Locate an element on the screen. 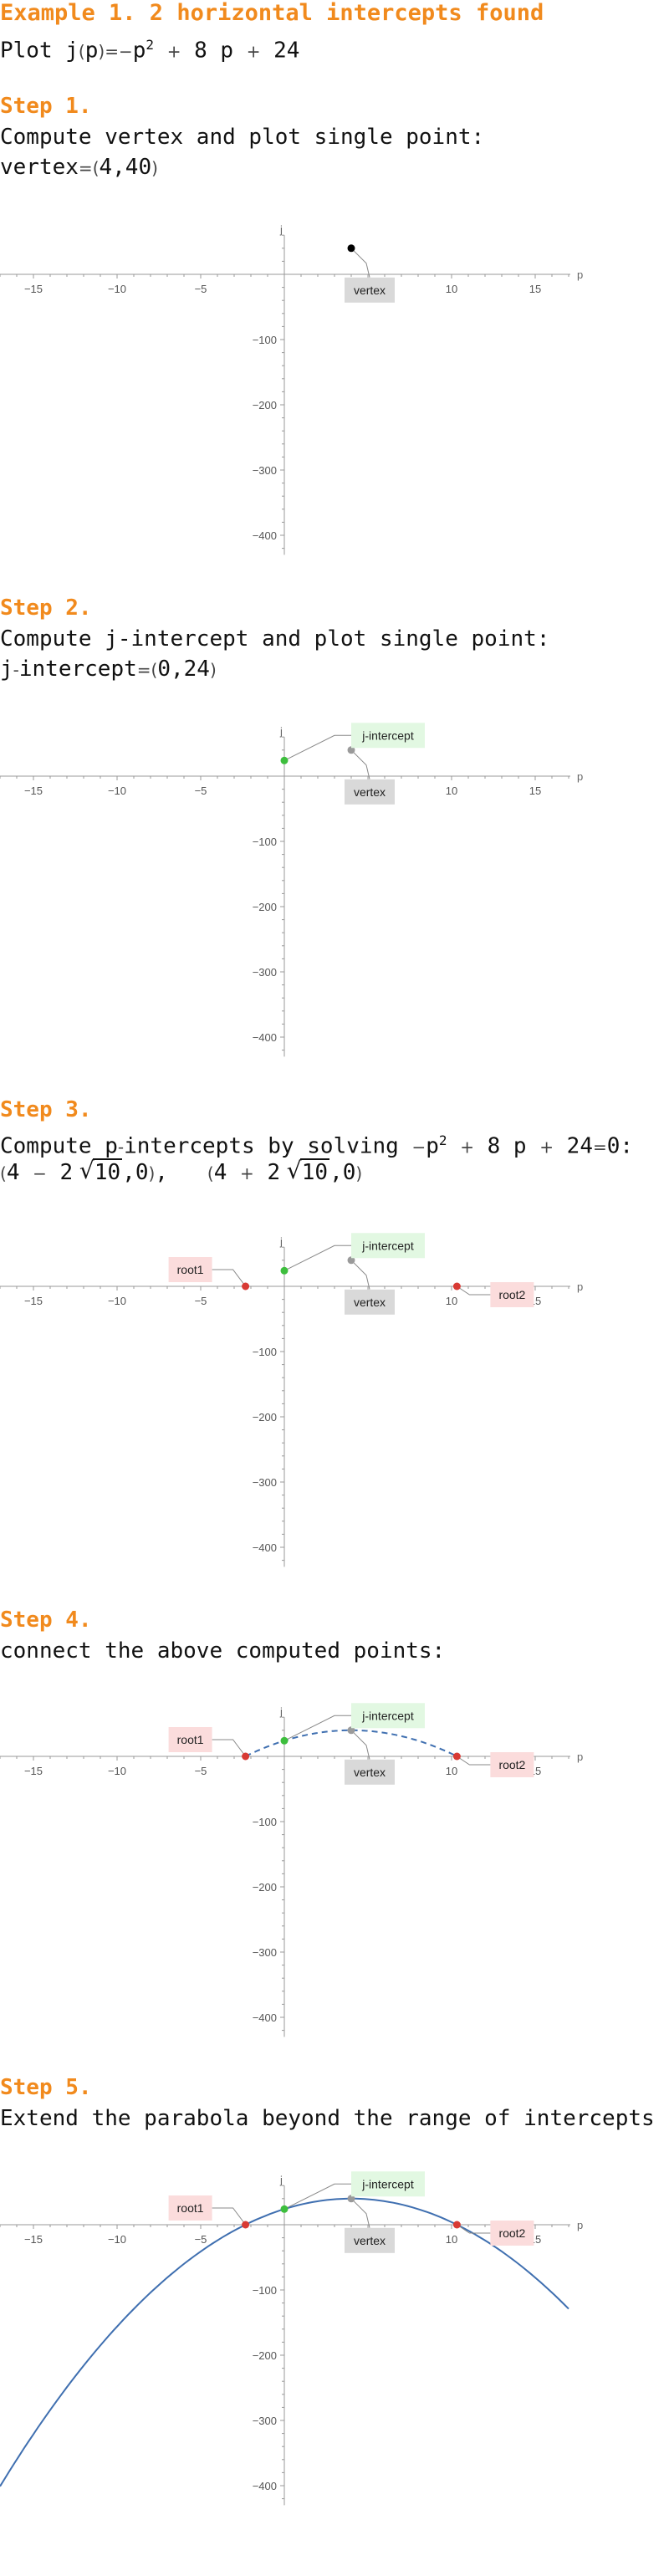 Image resolution: width=669 pixels, height=2576 pixels. step-3-label: Step 3. is located at coordinates (46, 1109).